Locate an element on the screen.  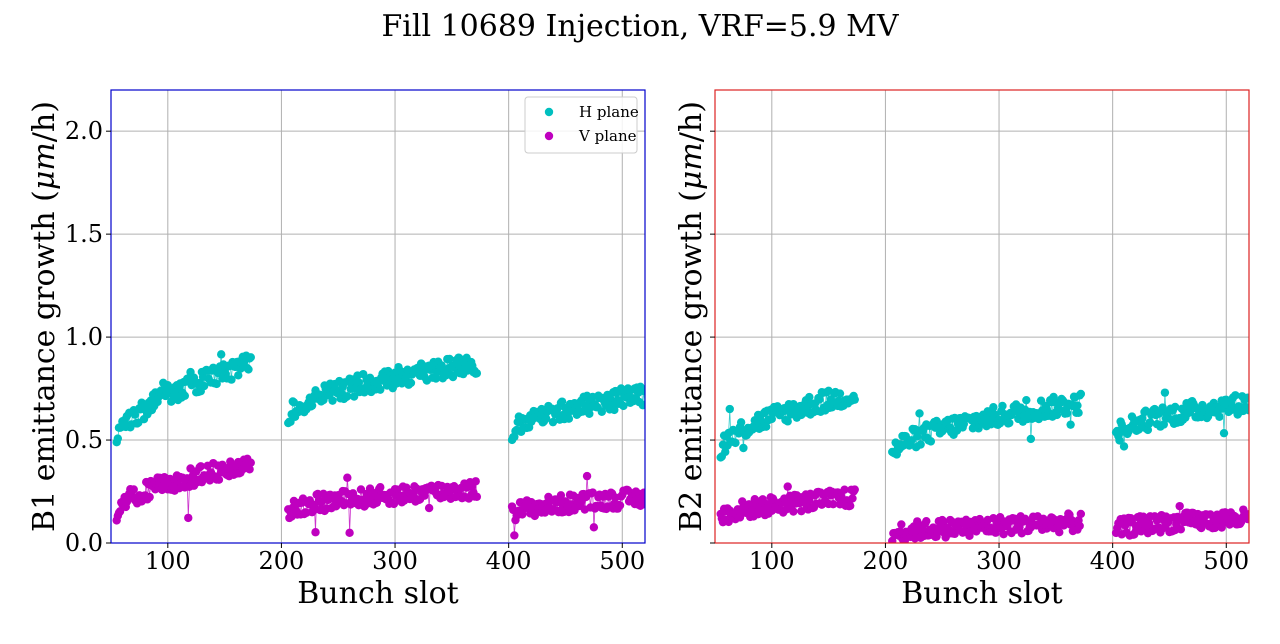
x-axis-label: Bunch slot is located at coordinates (981, 593).